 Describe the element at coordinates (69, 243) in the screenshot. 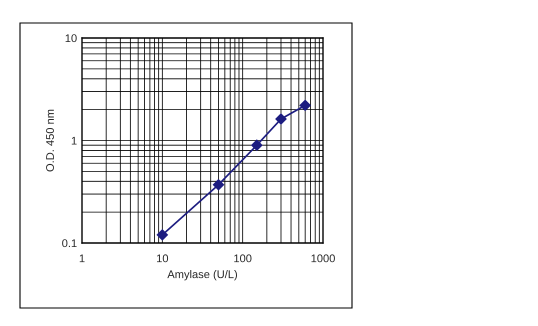

I see `y-tick-label: 0.1` at that location.